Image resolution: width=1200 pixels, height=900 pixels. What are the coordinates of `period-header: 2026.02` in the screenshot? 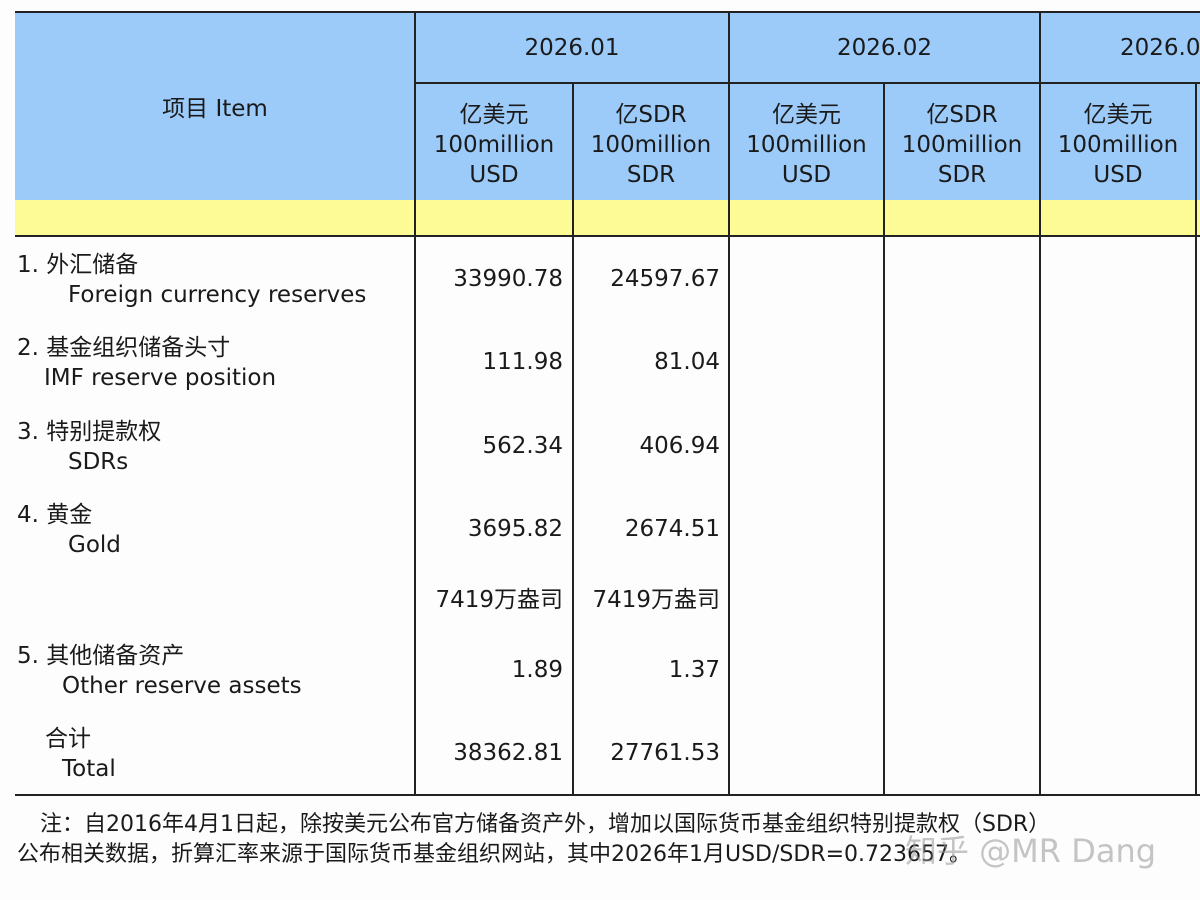 It's located at (884, 48).